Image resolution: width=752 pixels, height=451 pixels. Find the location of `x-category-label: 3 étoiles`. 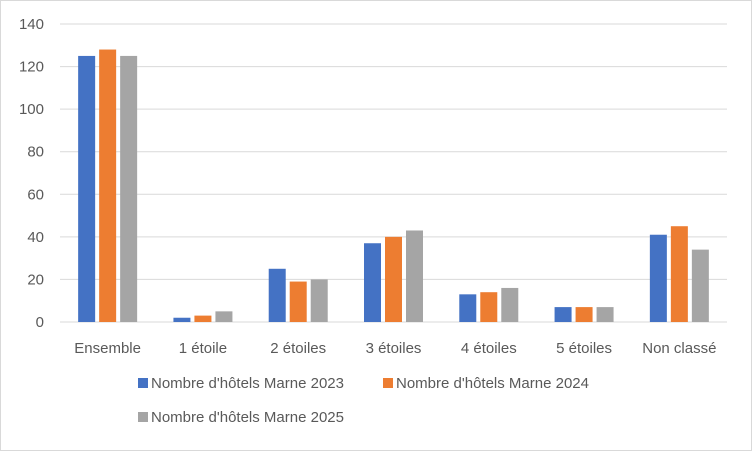

x-category-label: 3 étoiles is located at coordinates (394, 348).